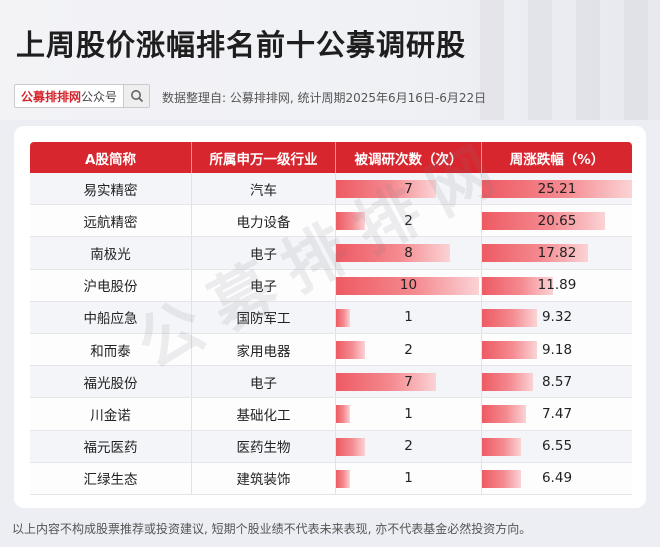  I want to click on weekly-change-value: 17.82, so click(557, 252).